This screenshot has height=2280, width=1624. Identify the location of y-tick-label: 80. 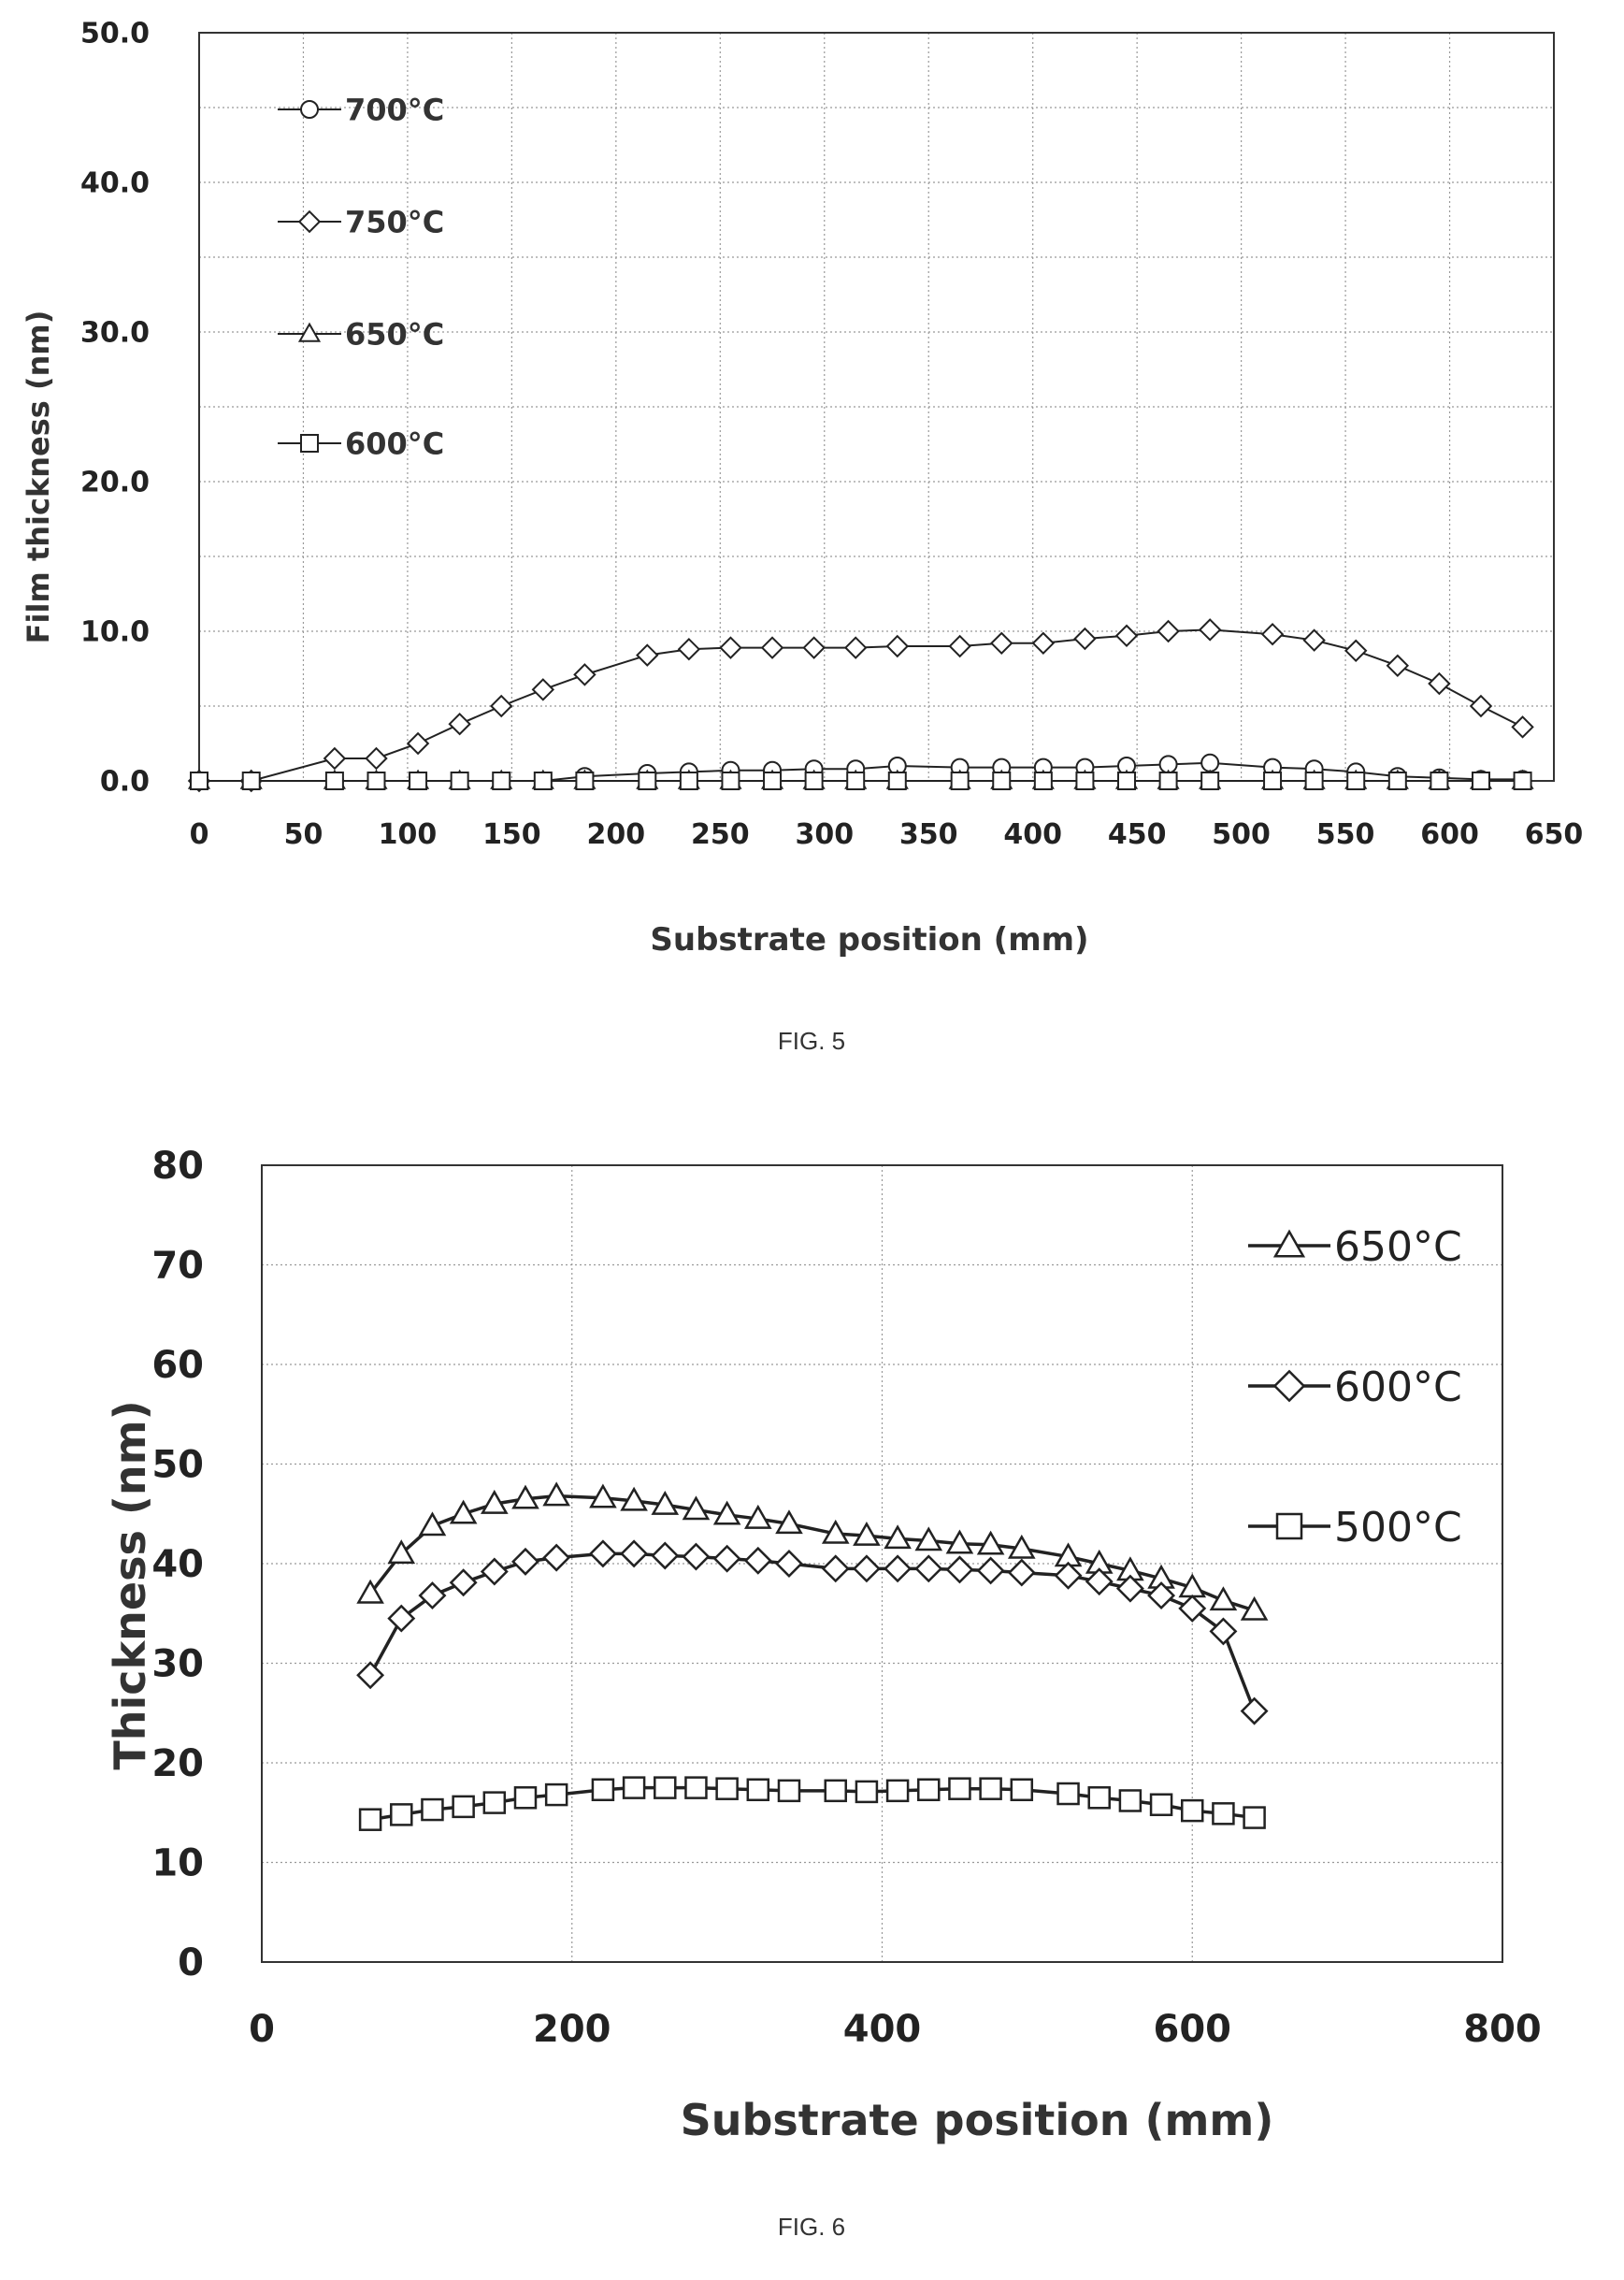
(177, 1166).